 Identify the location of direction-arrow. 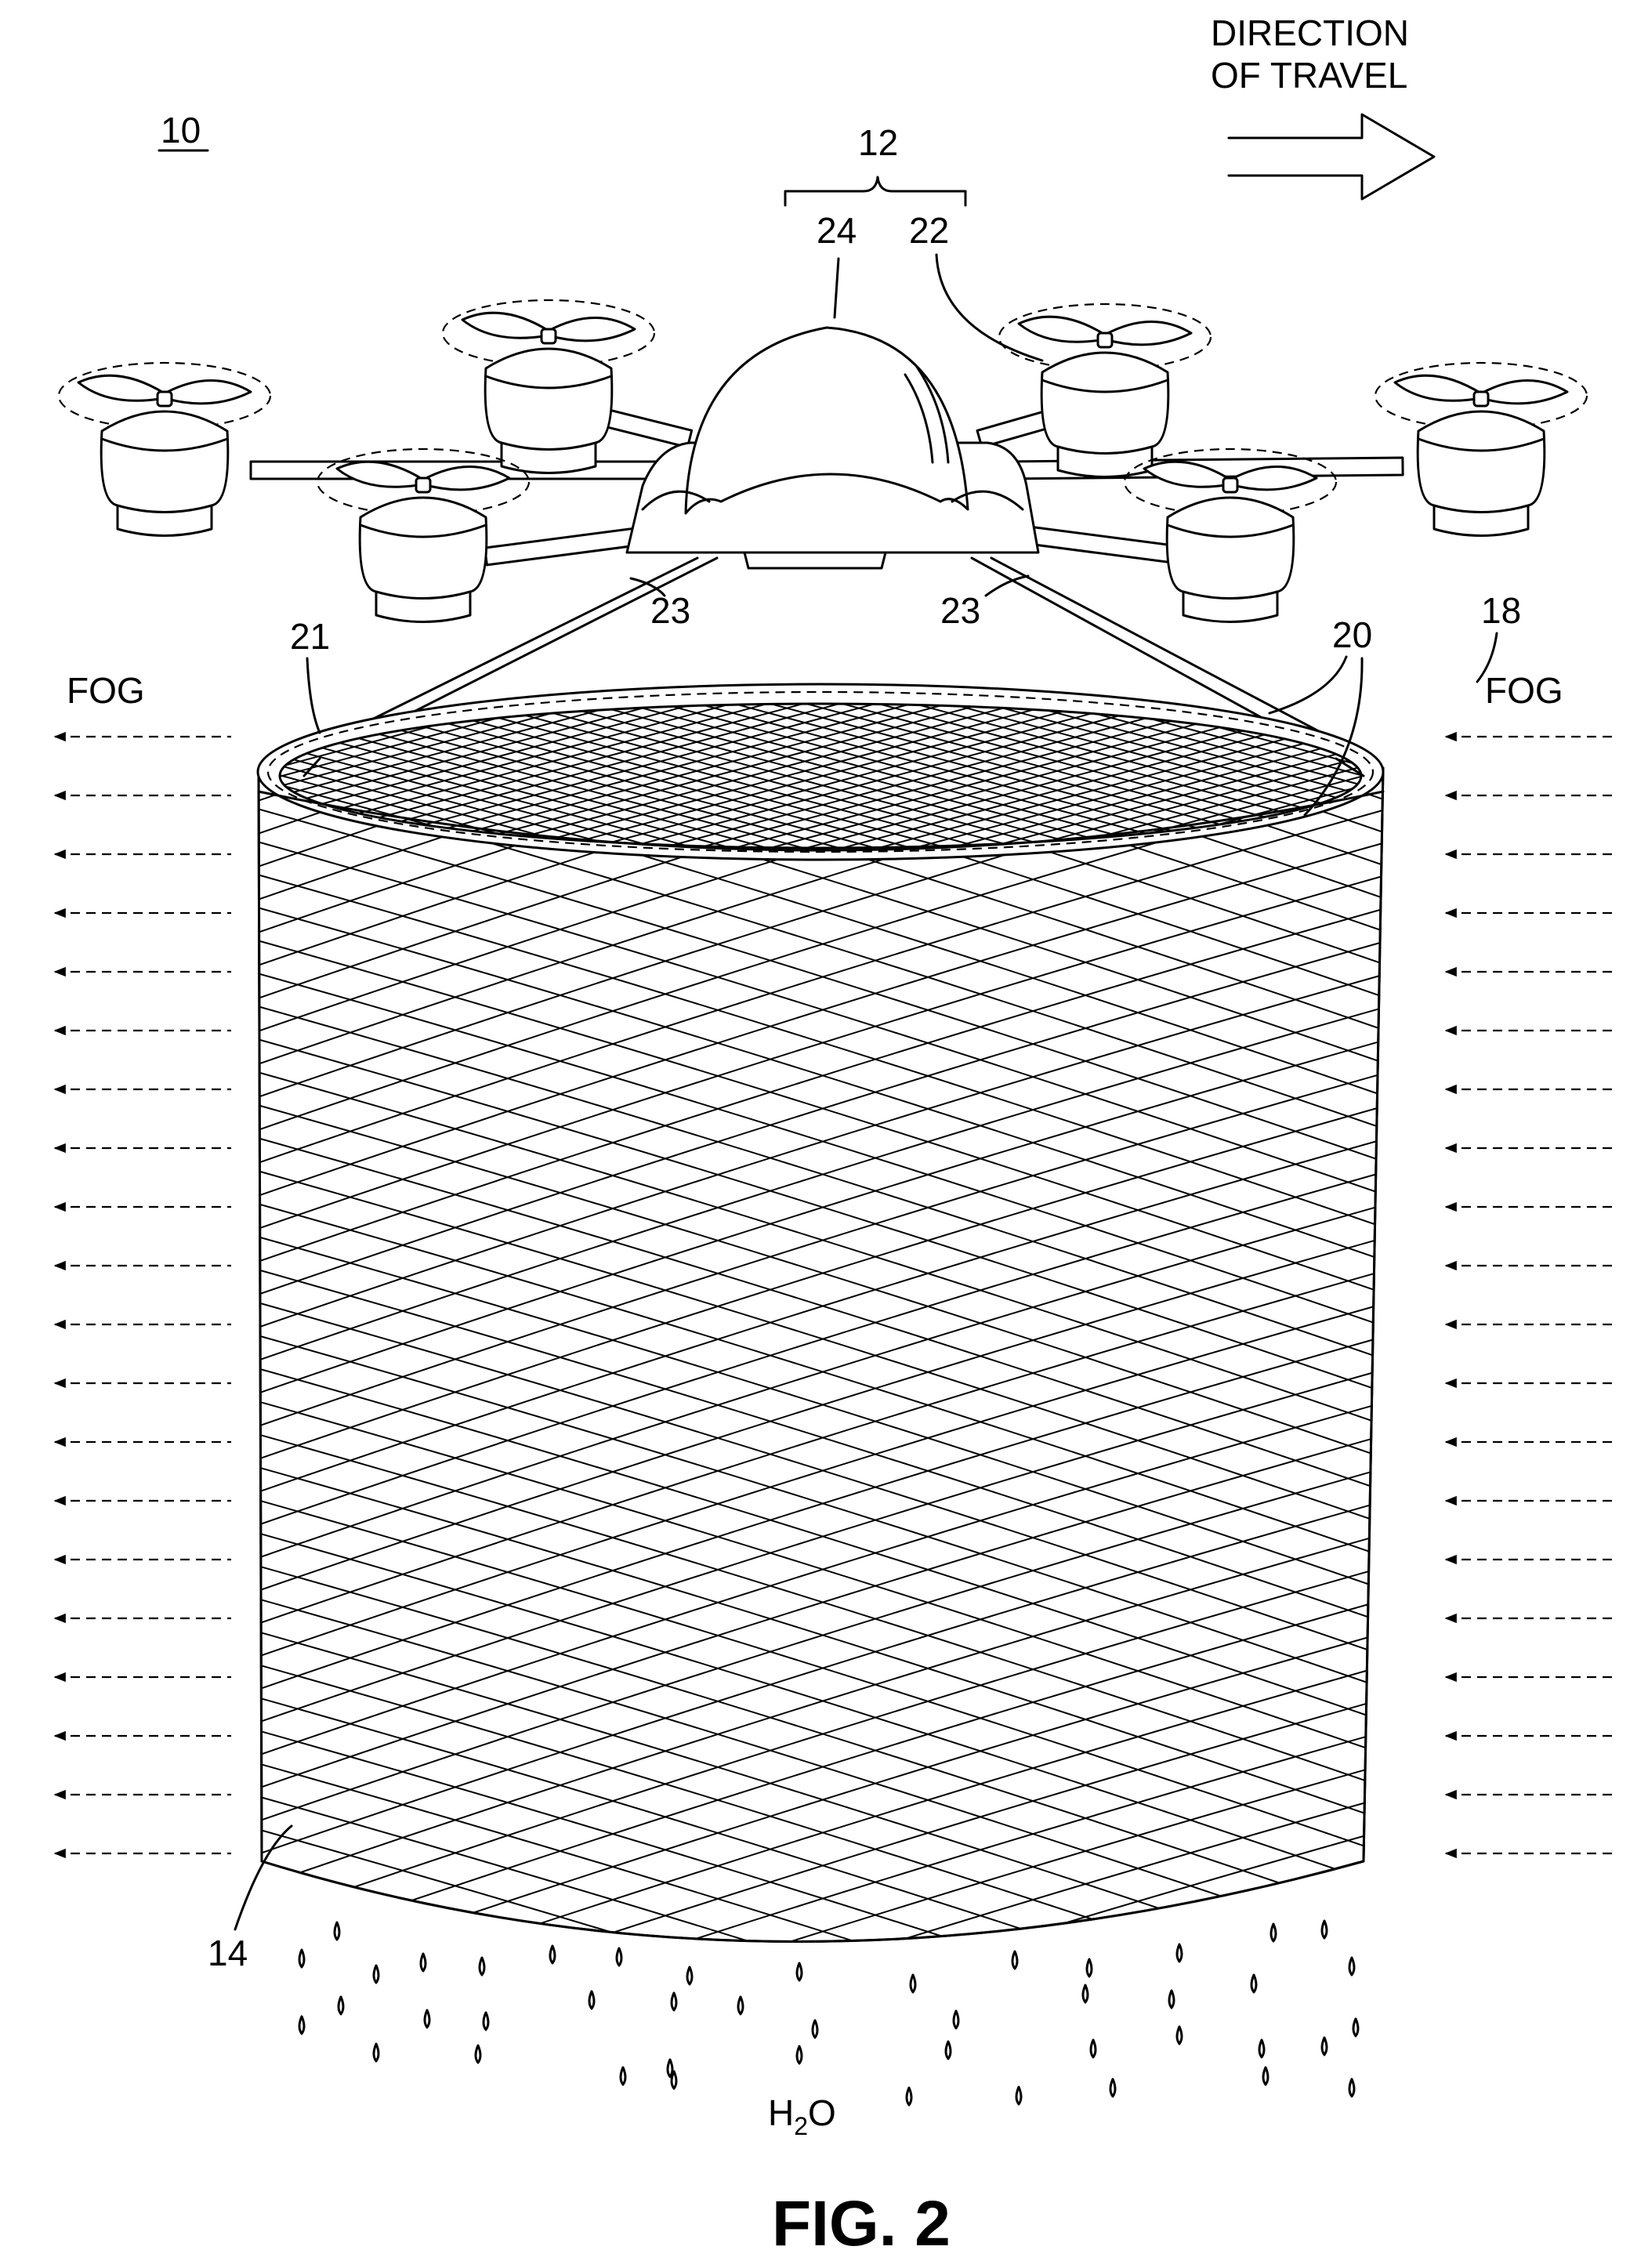
(1331, 156).